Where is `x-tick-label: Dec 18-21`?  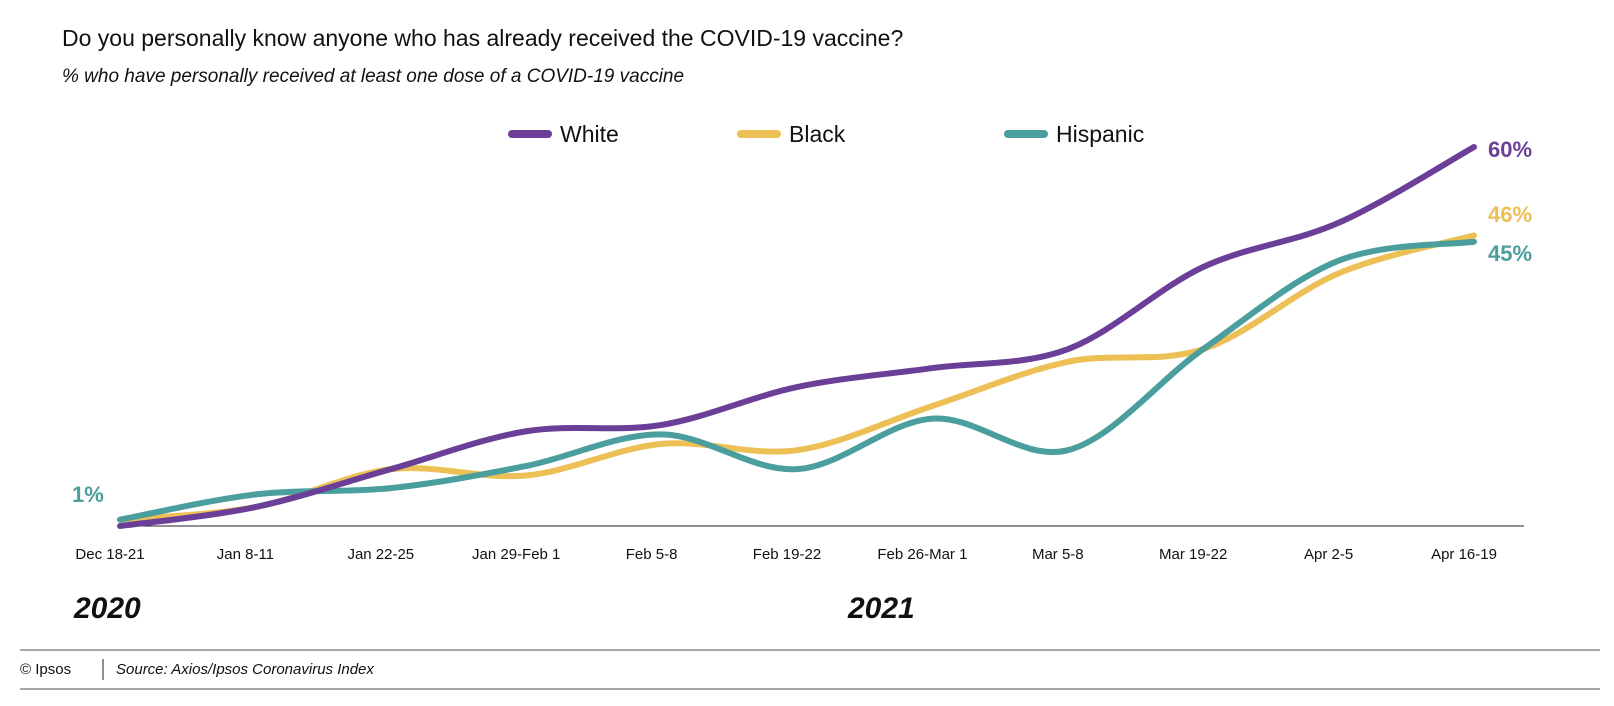 x-tick-label: Dec 18-21 is located at coordinates (109, 554).